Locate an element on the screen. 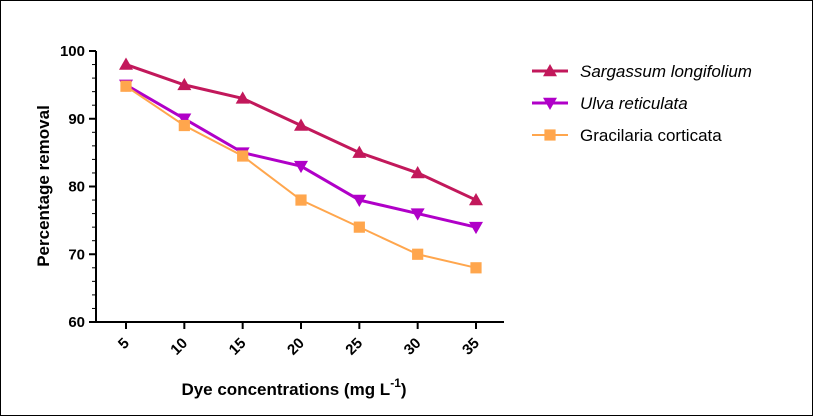 Image resolution: width=813 pixels, height=417 pixels. y-tick-label: 80 is located at coordinates (76, 187).